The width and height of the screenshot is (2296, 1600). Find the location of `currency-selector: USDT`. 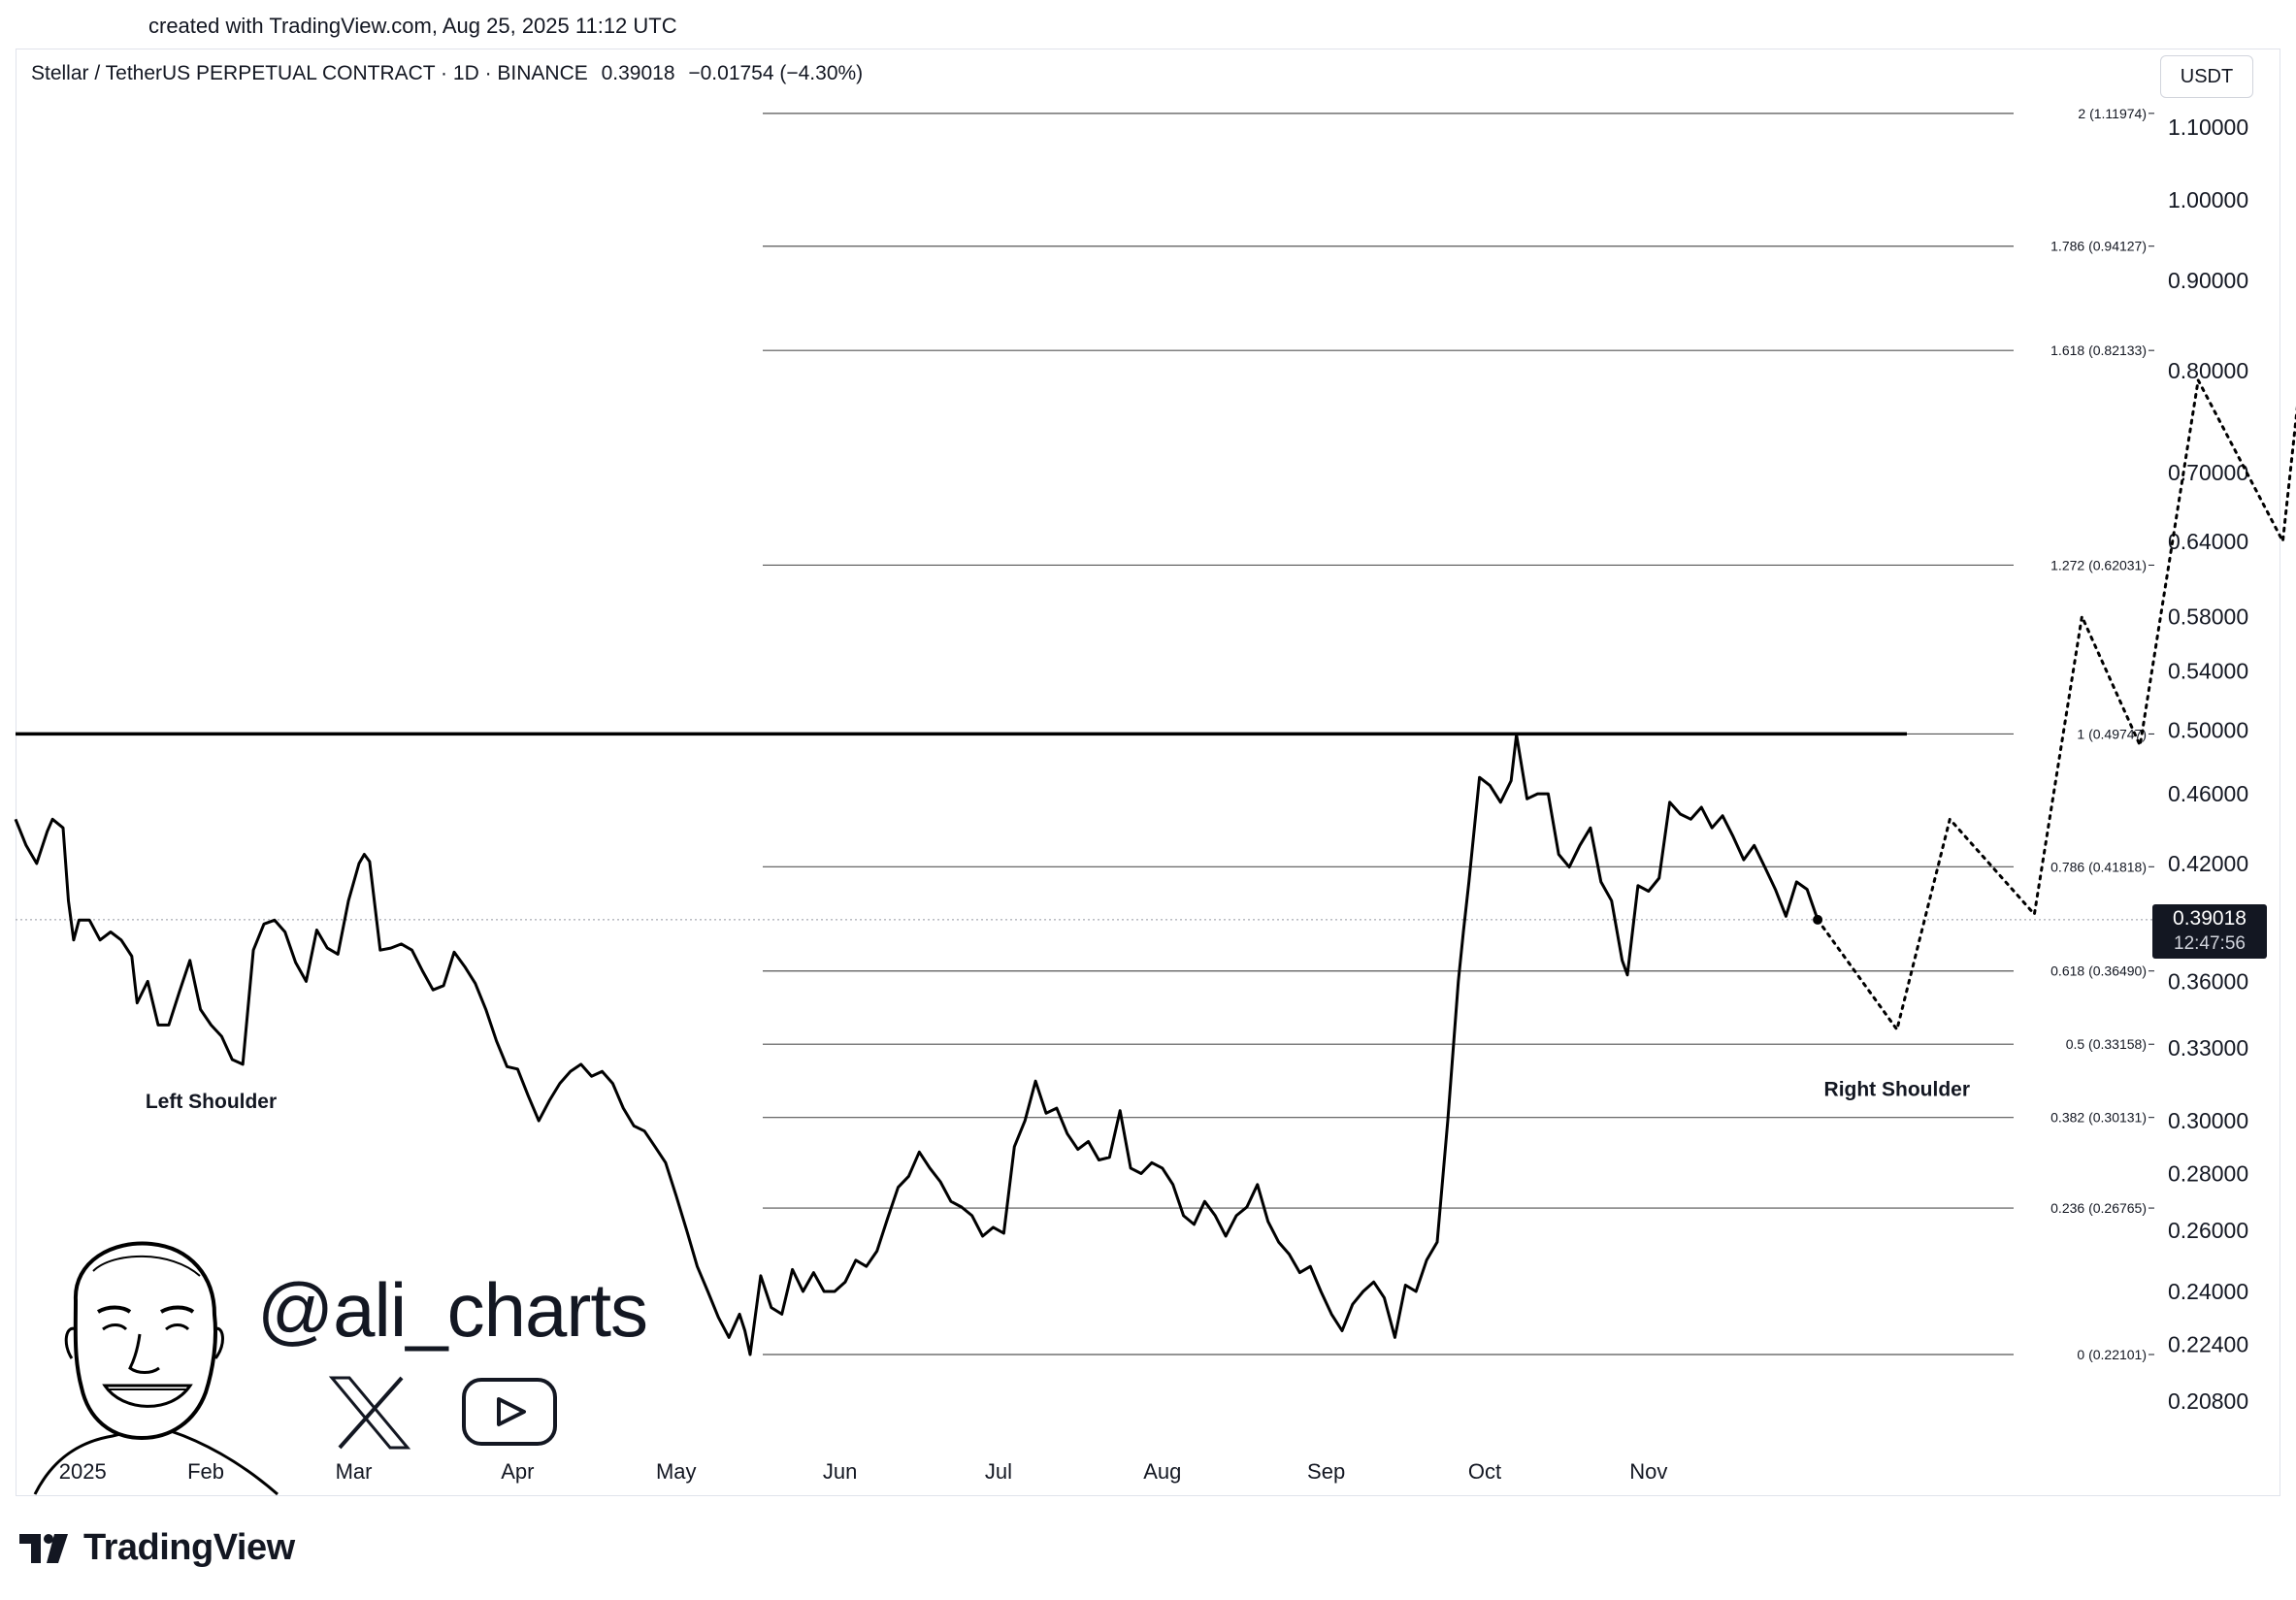

currency-selector: USDT is located at coordinates (2206, 76).